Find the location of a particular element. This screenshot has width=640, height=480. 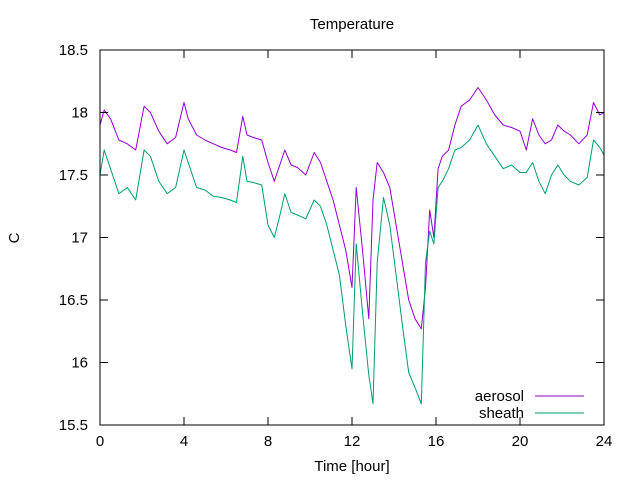

x-tick-label: 12 is located at coordinates (352, 441).